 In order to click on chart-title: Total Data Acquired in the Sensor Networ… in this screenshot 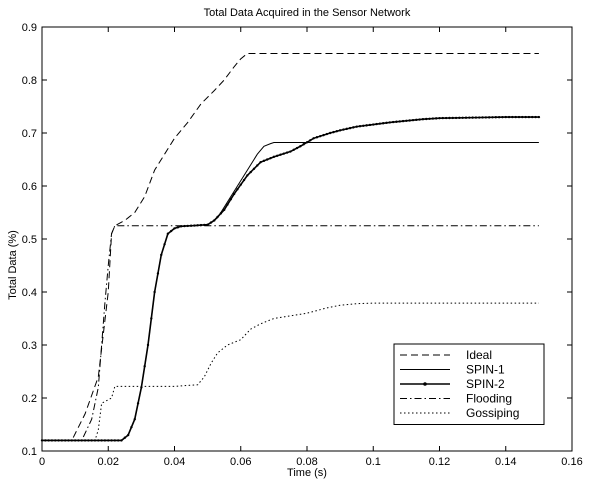, I will do `click(307, 13)`.